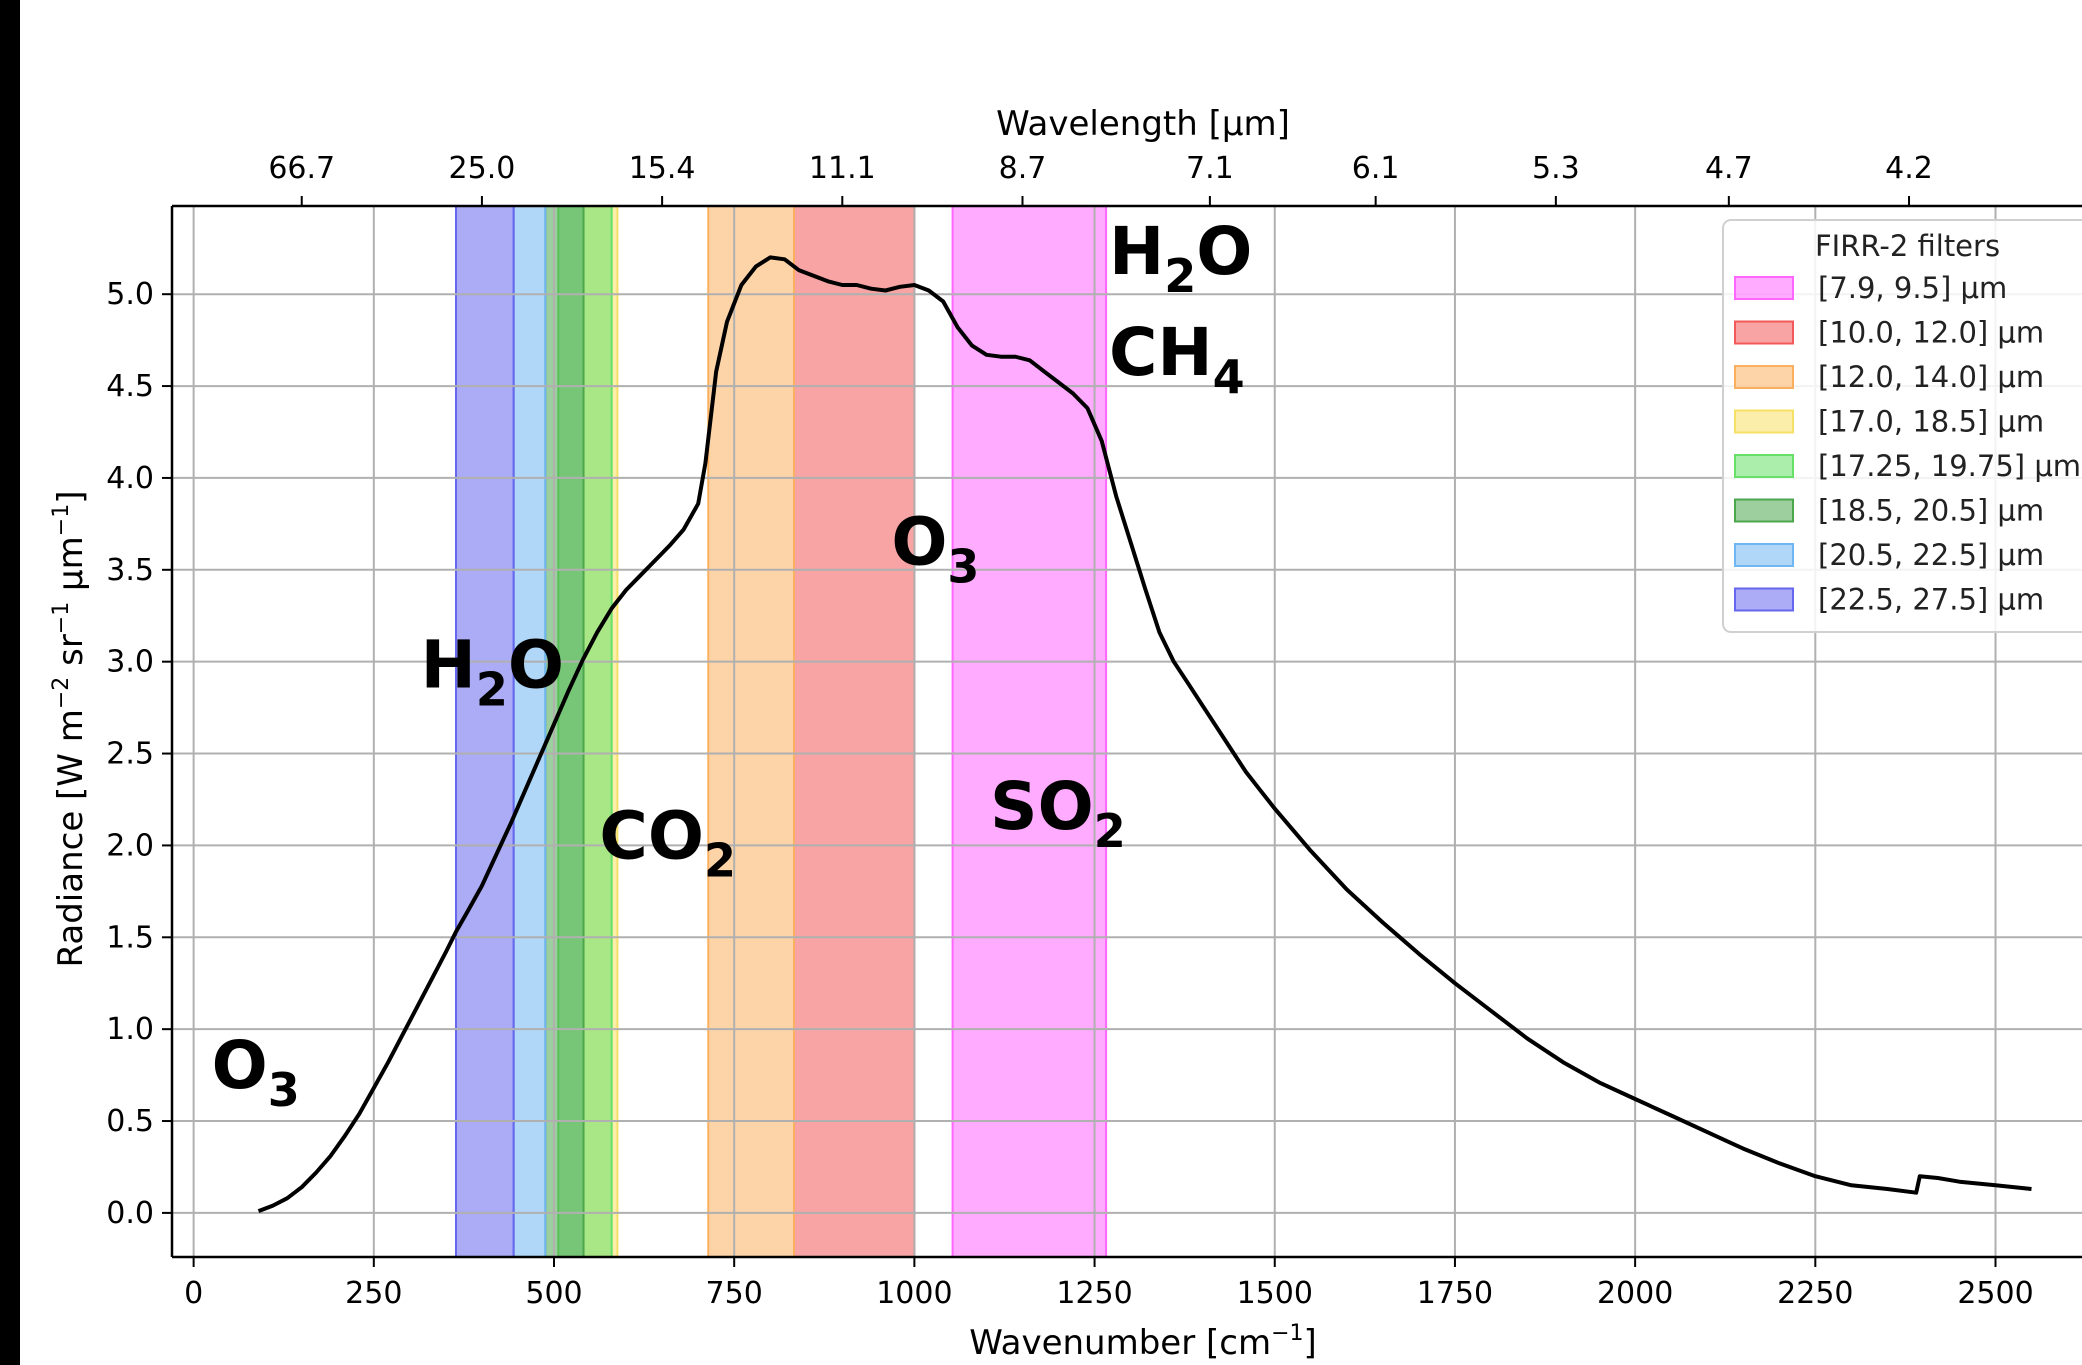  I want to click on legend-title: FIRR-2 filters, so click(1907, 246).